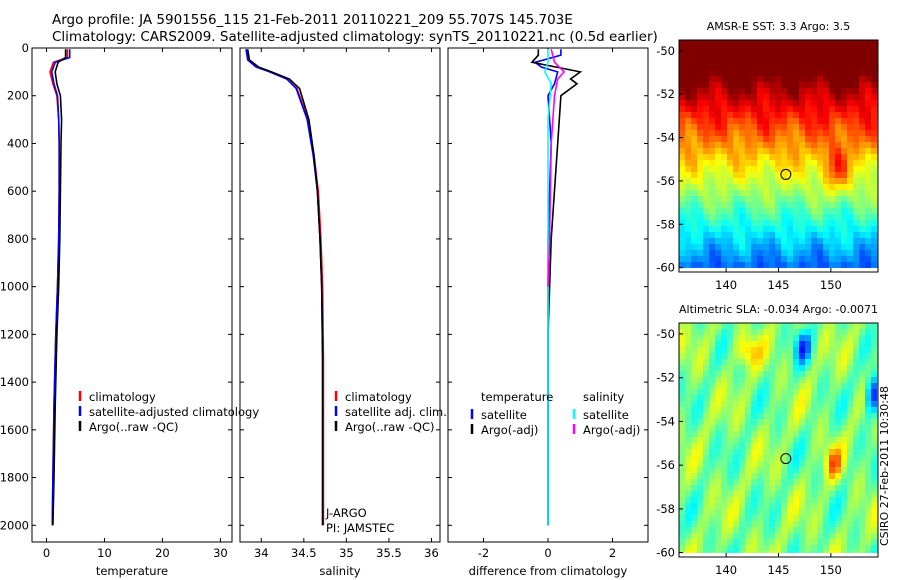  What do you see at coordinates (665, 181) in the screenshot?
I see `sst-map-ytick-label: -56` at bounding box center [665, 181].